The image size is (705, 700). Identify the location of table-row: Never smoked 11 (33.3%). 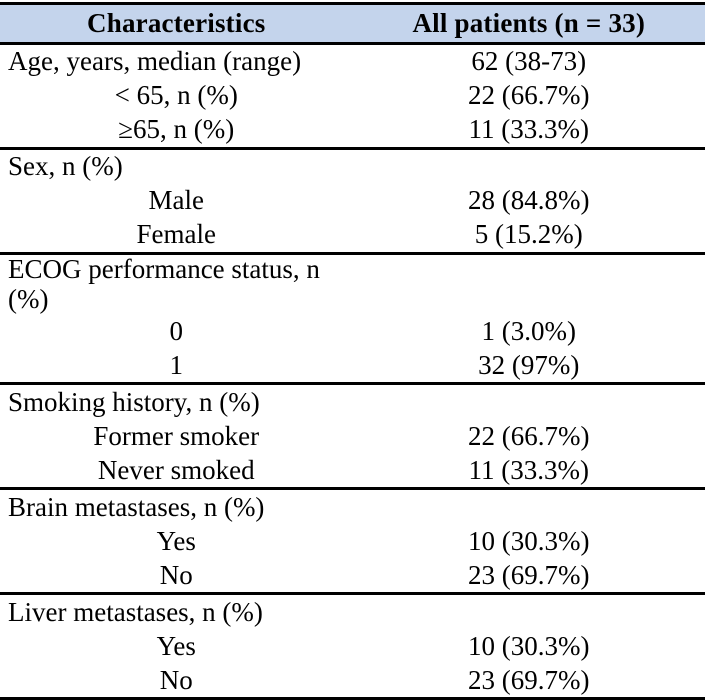
(352, 471).